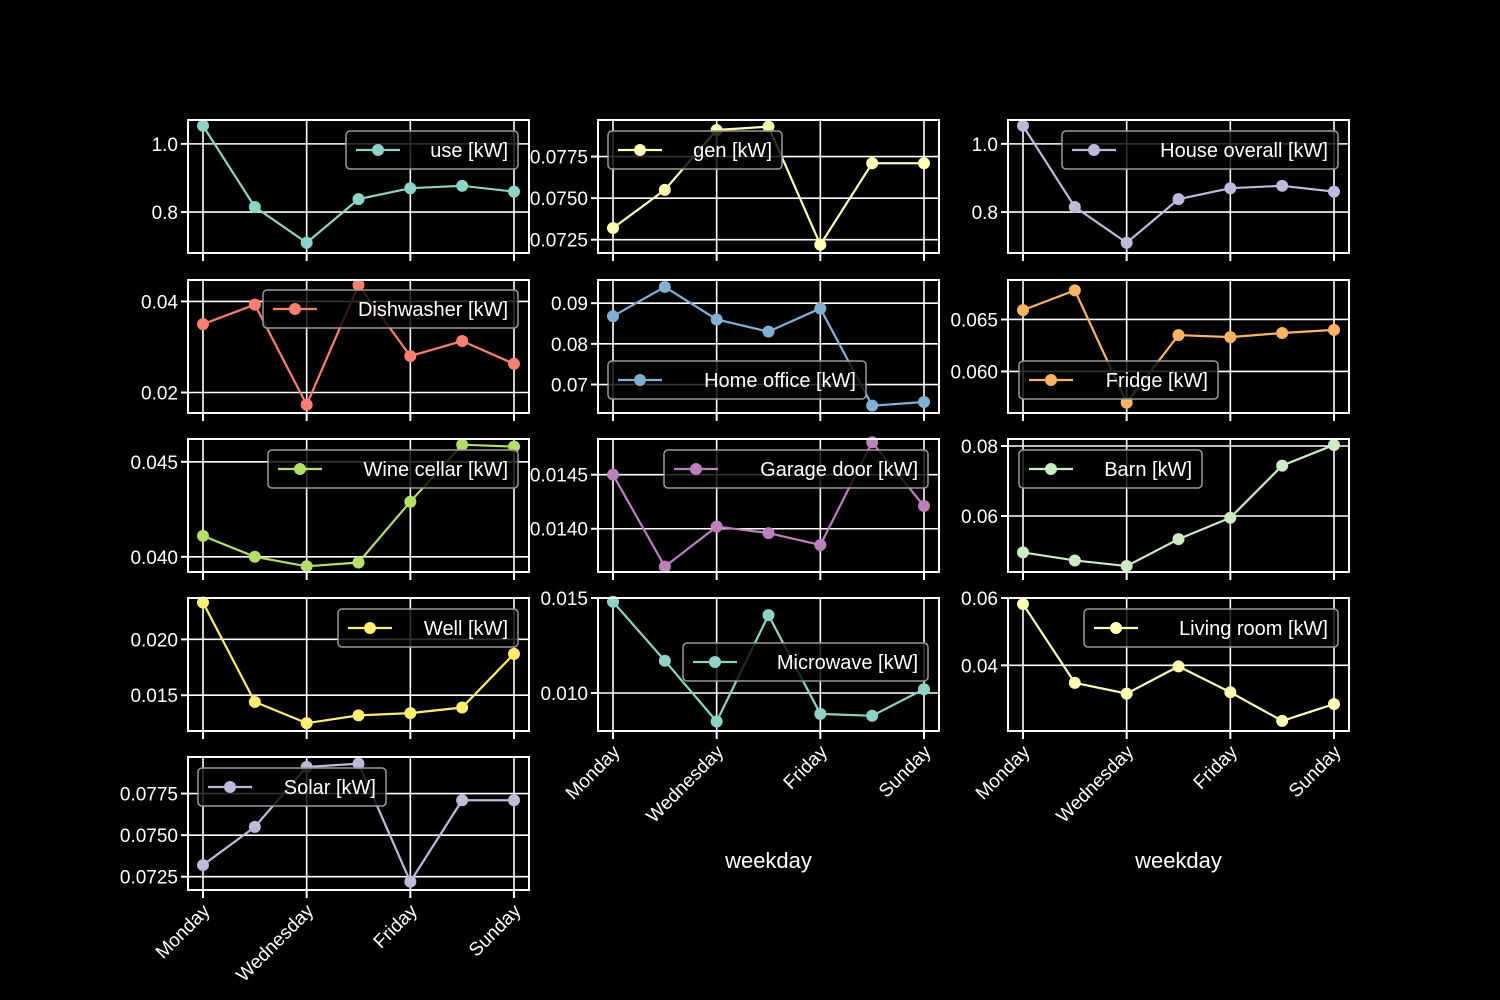 The width and height of the screenshot is (1500, 1000). I want to click on legend: Well [kW], so click(428, 628).